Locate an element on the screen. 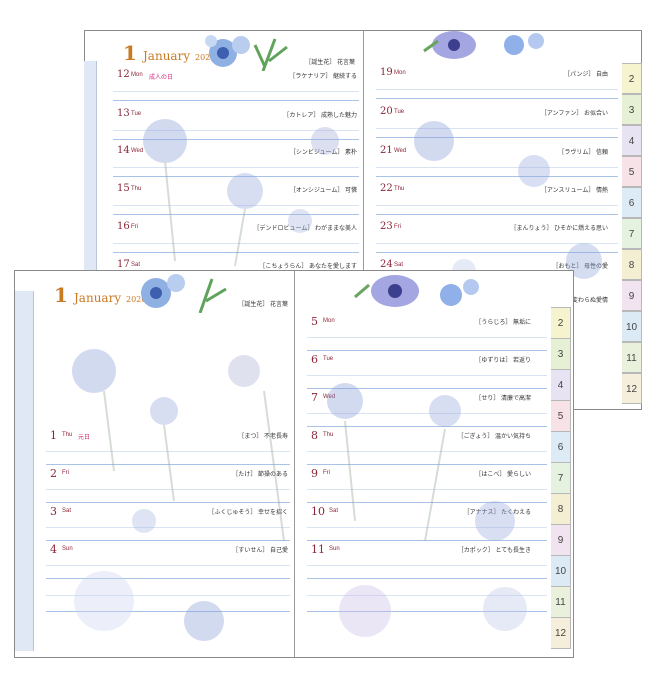 The width and height of the screenshot is (658, 681). day-number: 6 is located at coordinates (314, 359).